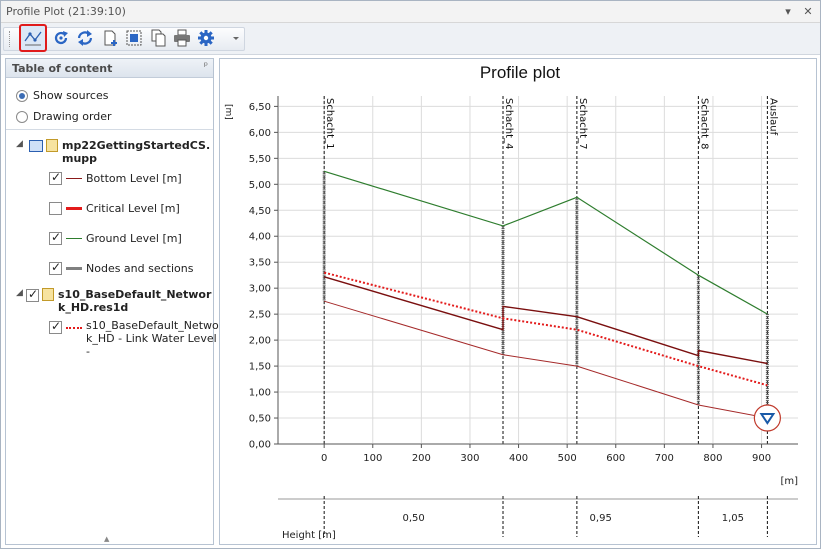 Image resolution: width=821 pixels, height=549 pixels. I want to click on toc-header: Table of content ᵖ, so click(109, 68).